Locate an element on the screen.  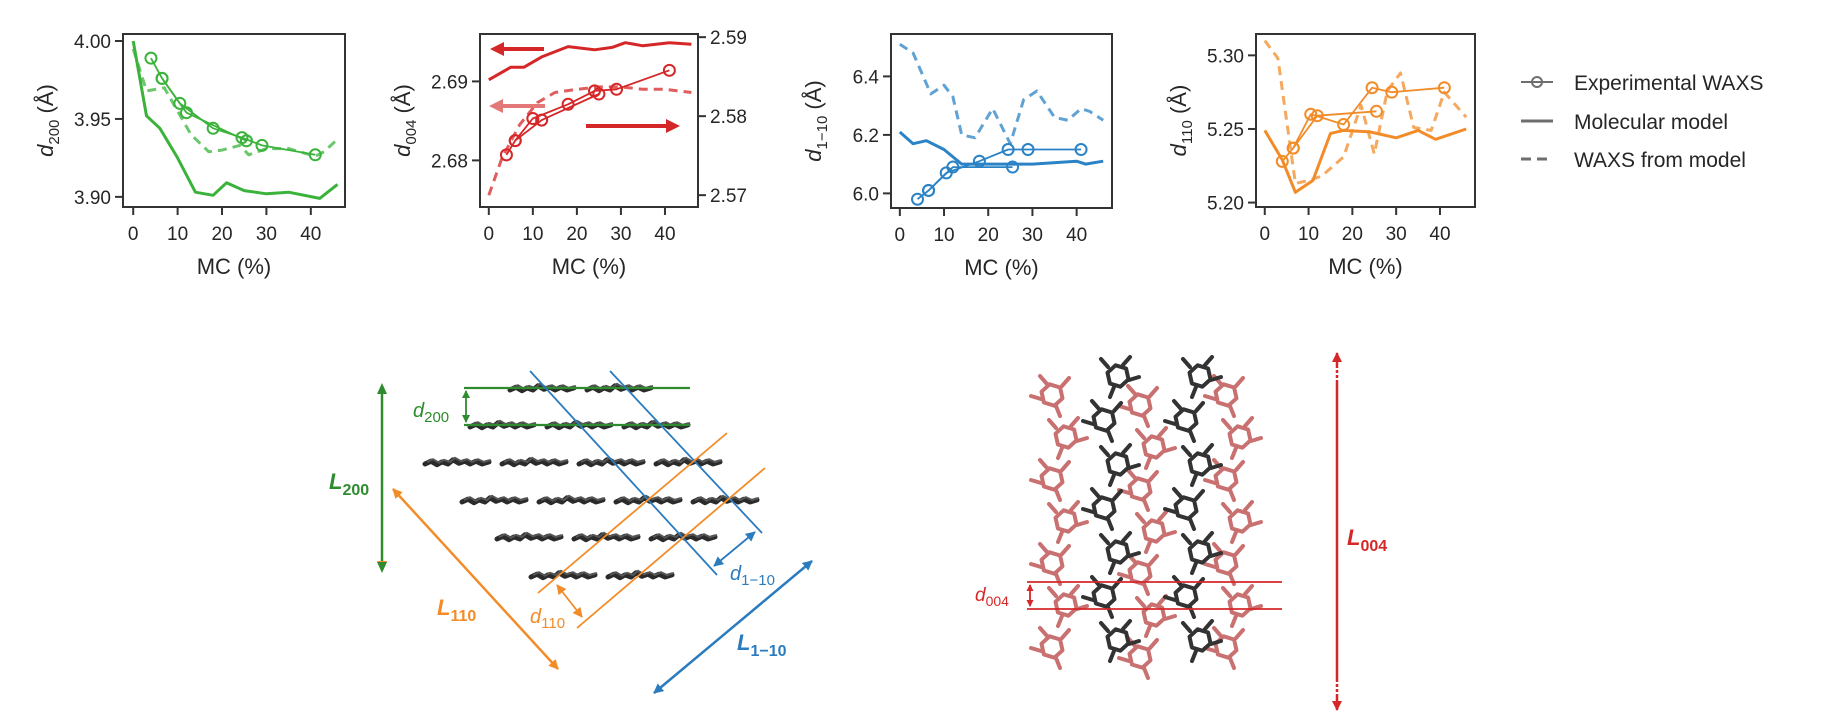
L110-label: L110 is located at coordinates (456, 610).